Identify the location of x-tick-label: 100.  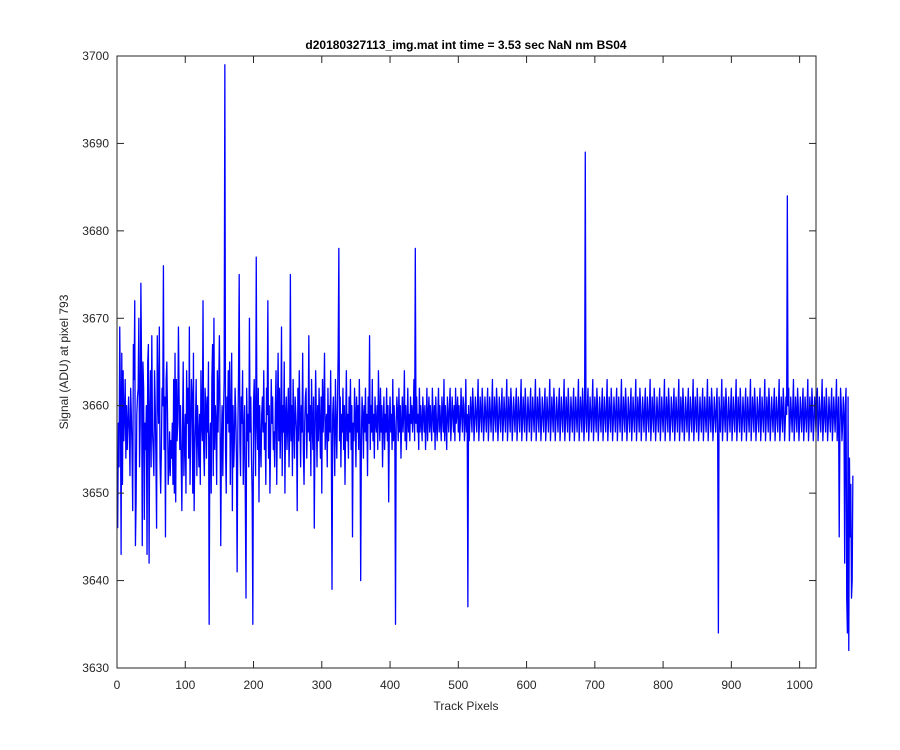
(185, 685).